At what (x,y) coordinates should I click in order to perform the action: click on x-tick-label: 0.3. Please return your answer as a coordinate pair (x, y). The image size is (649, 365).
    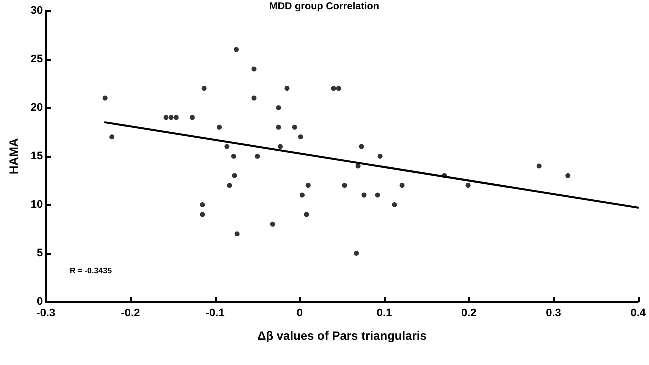
    Looking at the image, I should click on (554, 314).